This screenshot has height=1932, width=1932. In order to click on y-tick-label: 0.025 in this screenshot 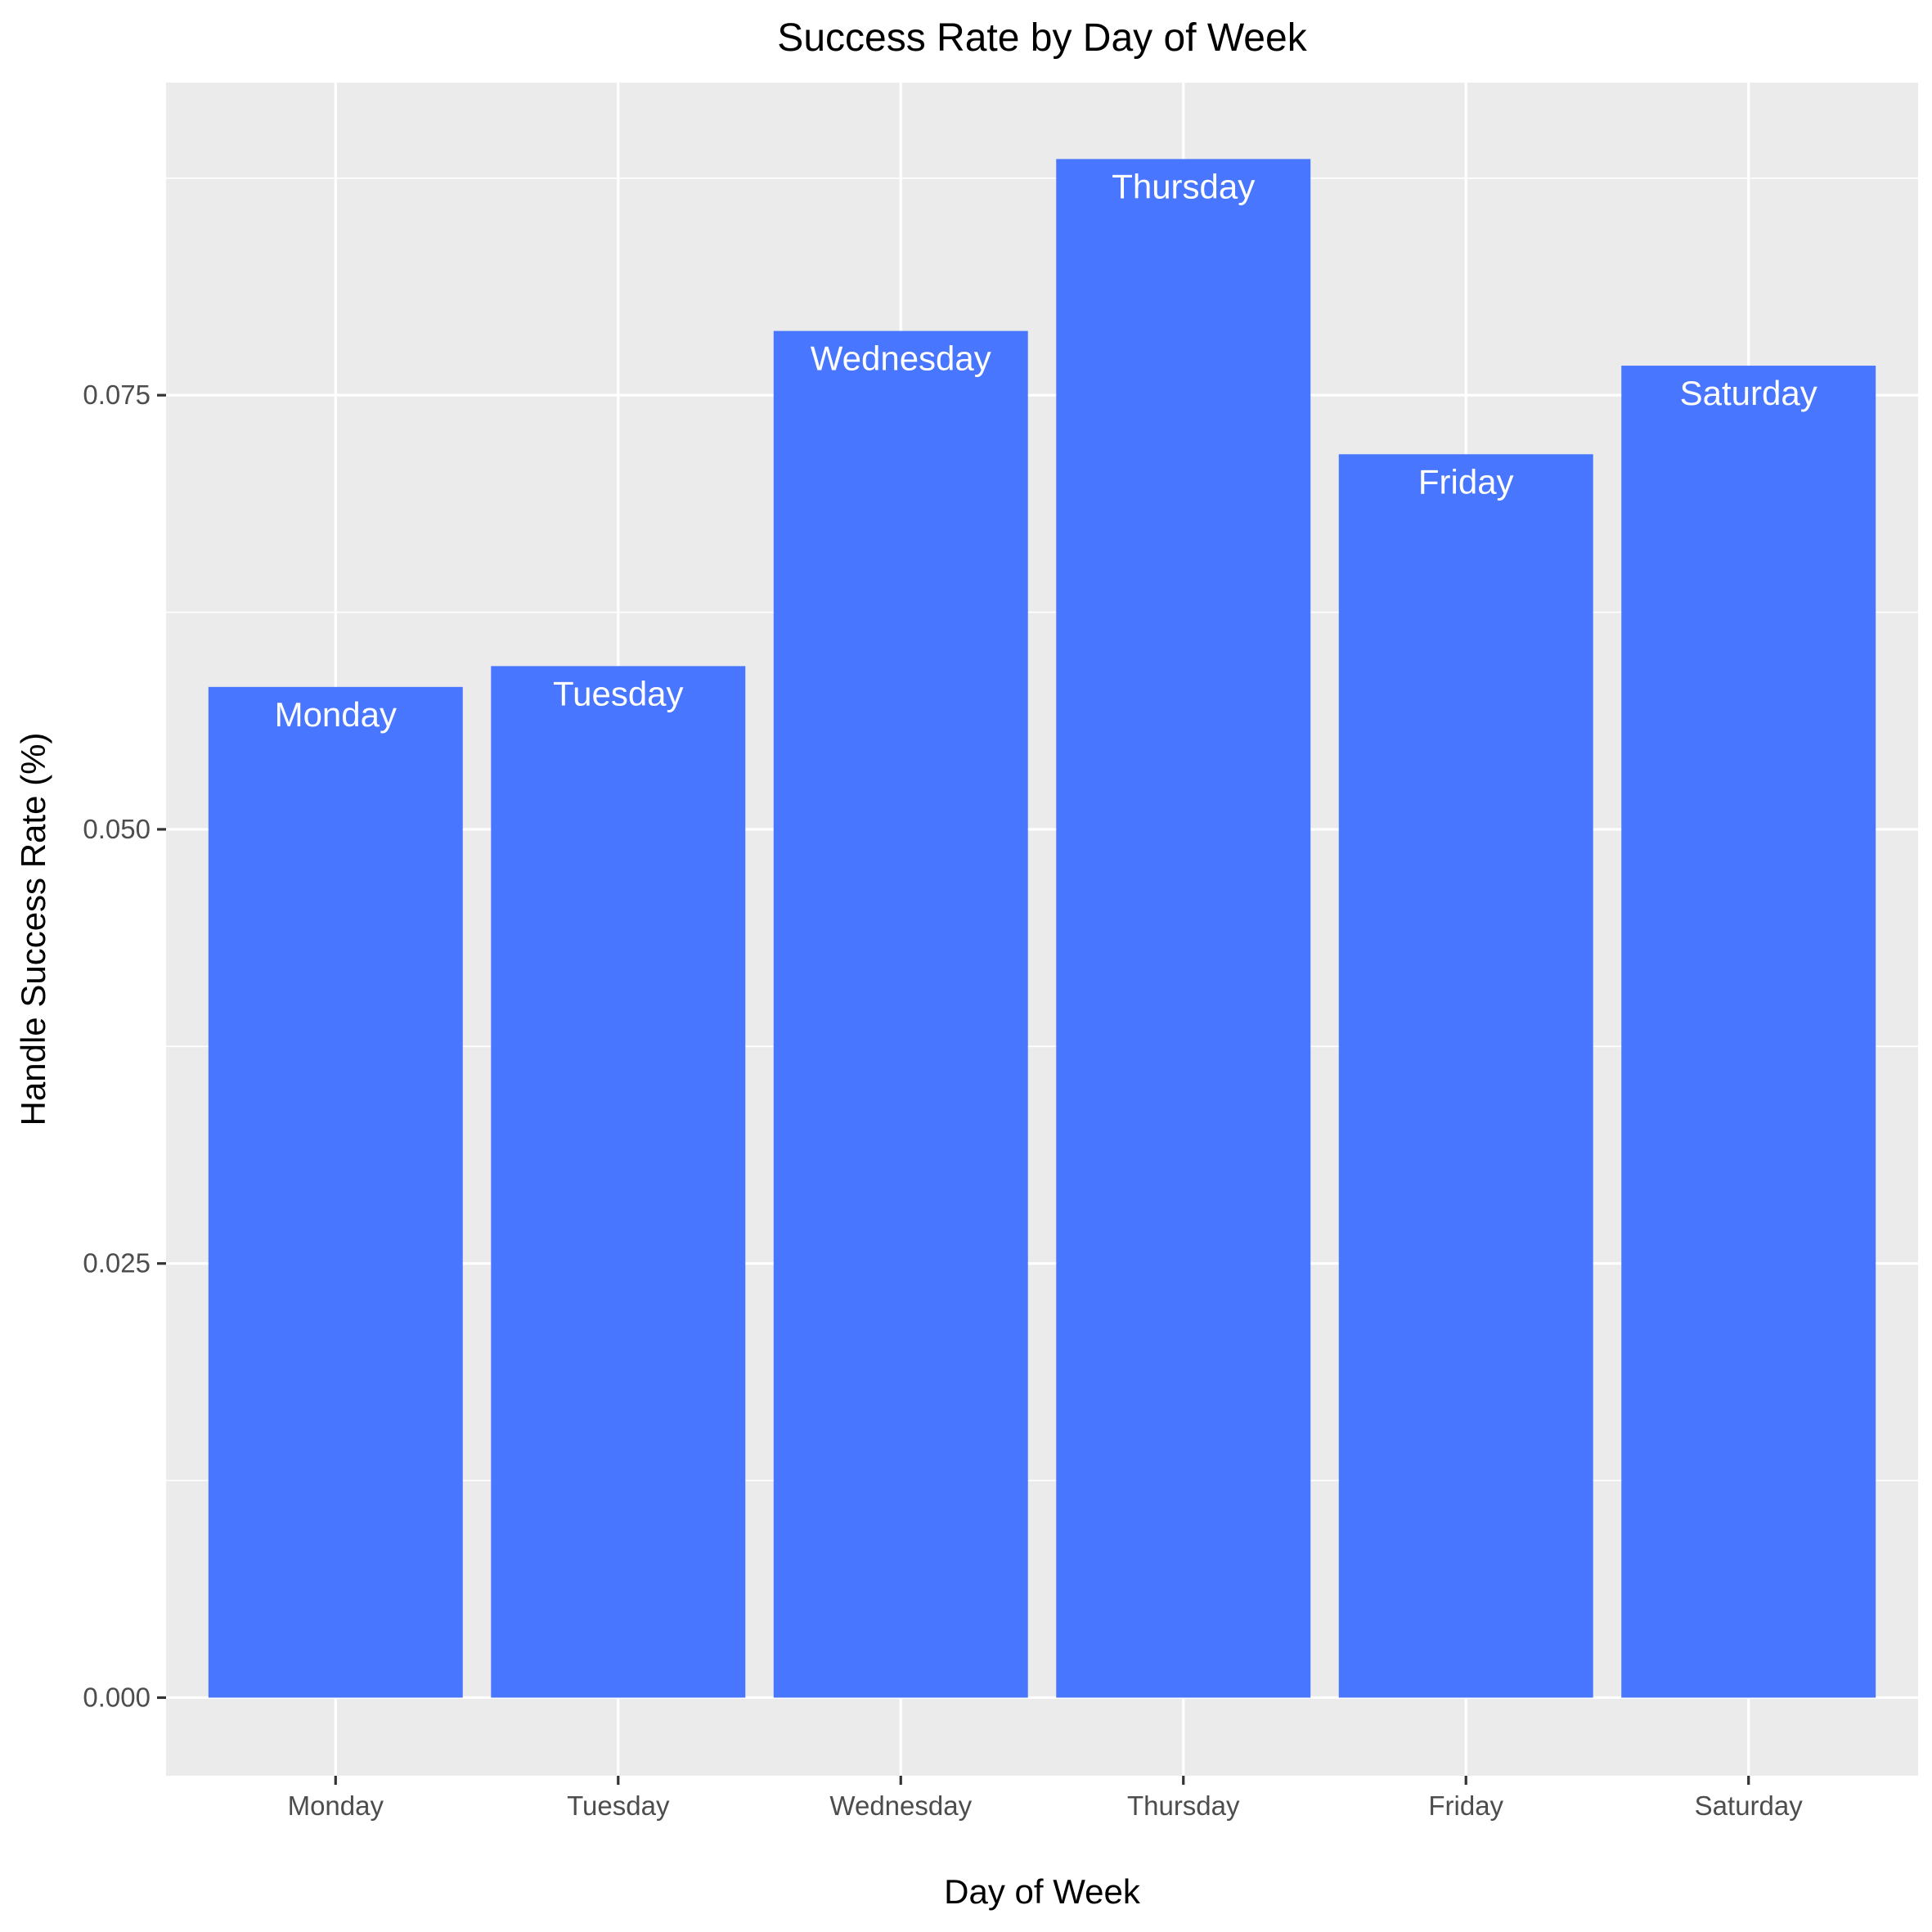, I will do `click(117, 1263)`.